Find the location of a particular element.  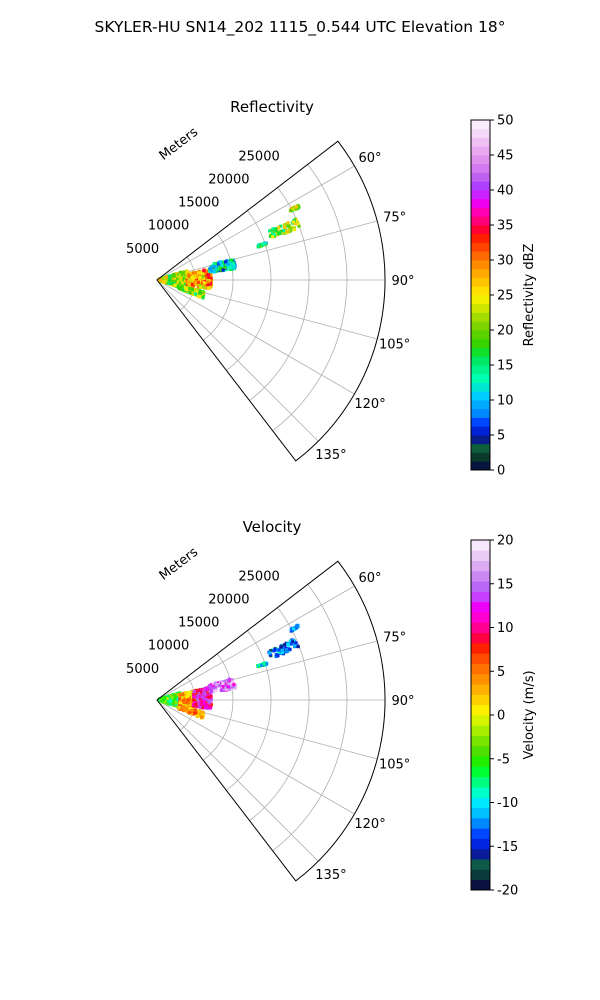

range-tick-label: 15000 is located at coordinates (198, 623).